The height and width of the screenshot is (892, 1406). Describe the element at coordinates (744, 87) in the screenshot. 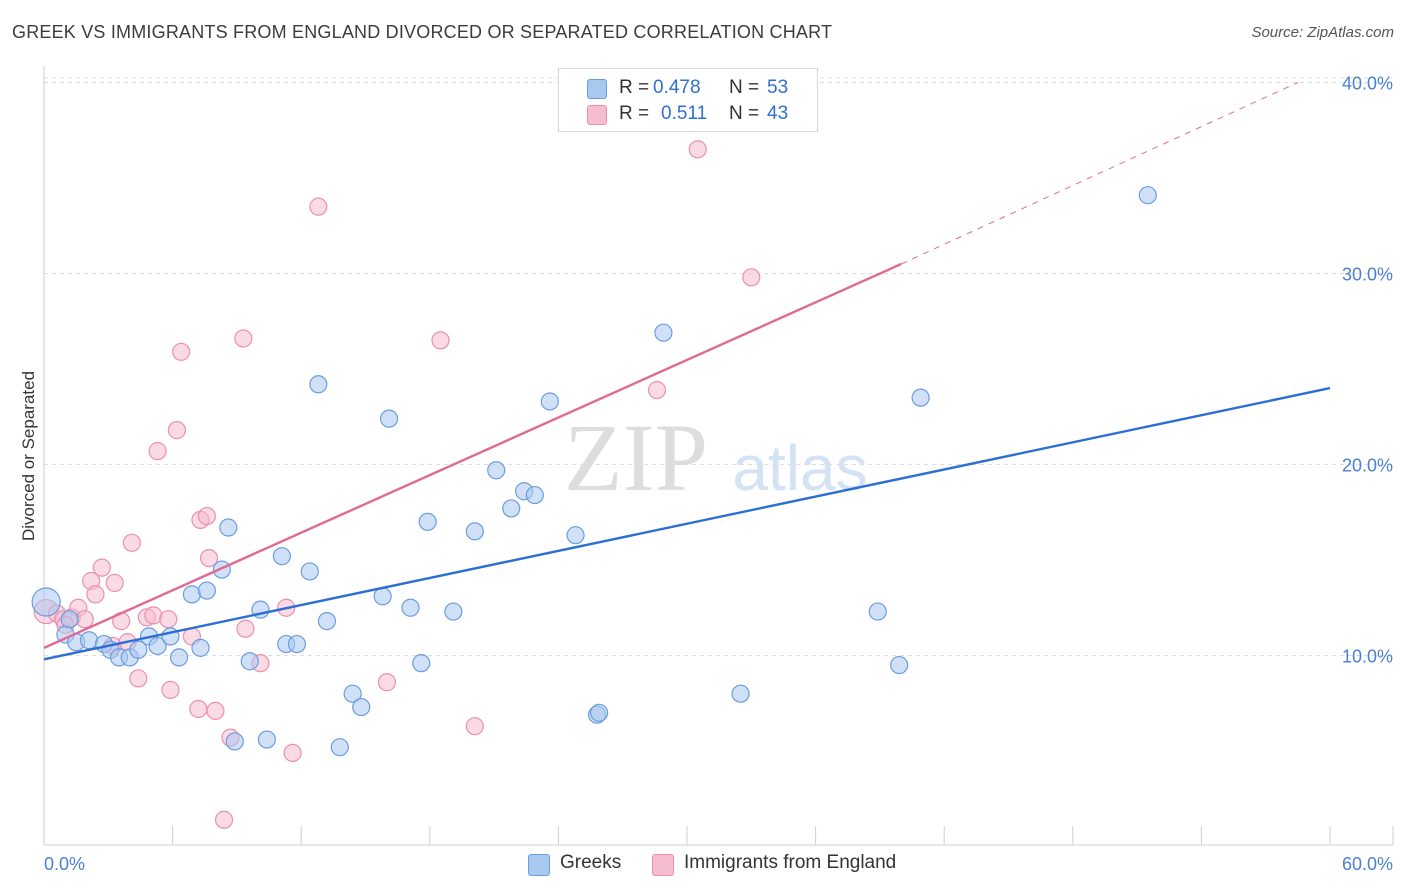

I see `greeks-n-label: N =` at that location.